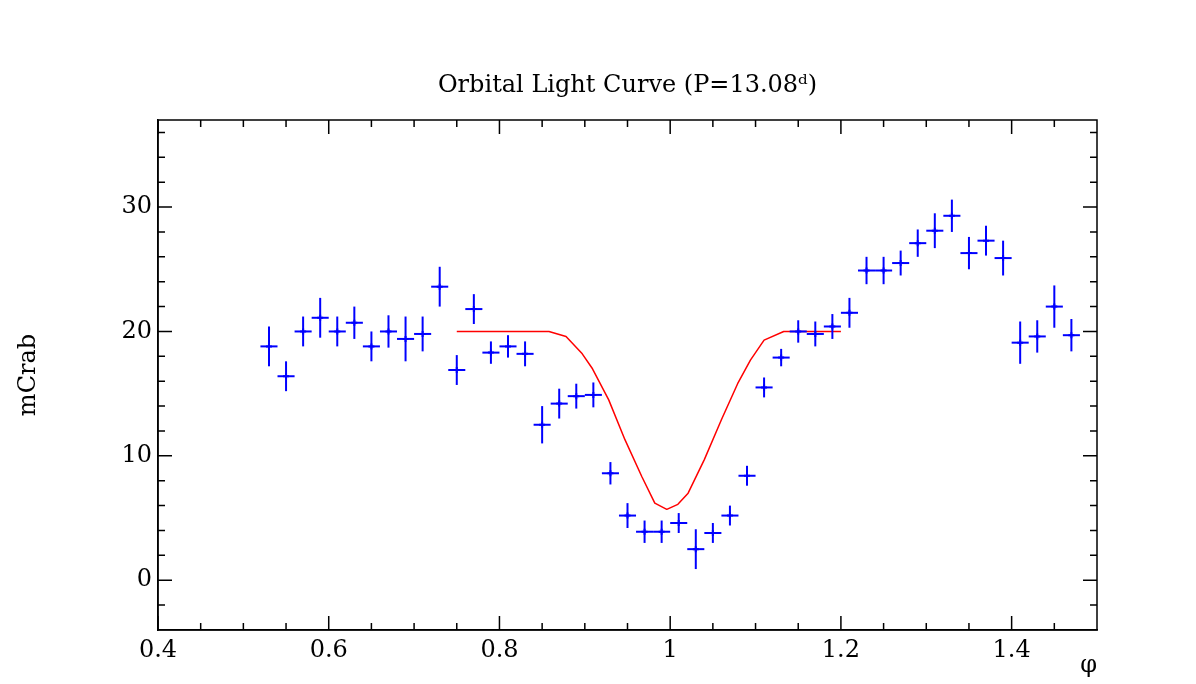 This screenshot has height=684, width=1196. What do you see at coordinates (840, 648) in the screenshot?
I see `x-tick-label: 1.2` at bounding box center [840, 648].